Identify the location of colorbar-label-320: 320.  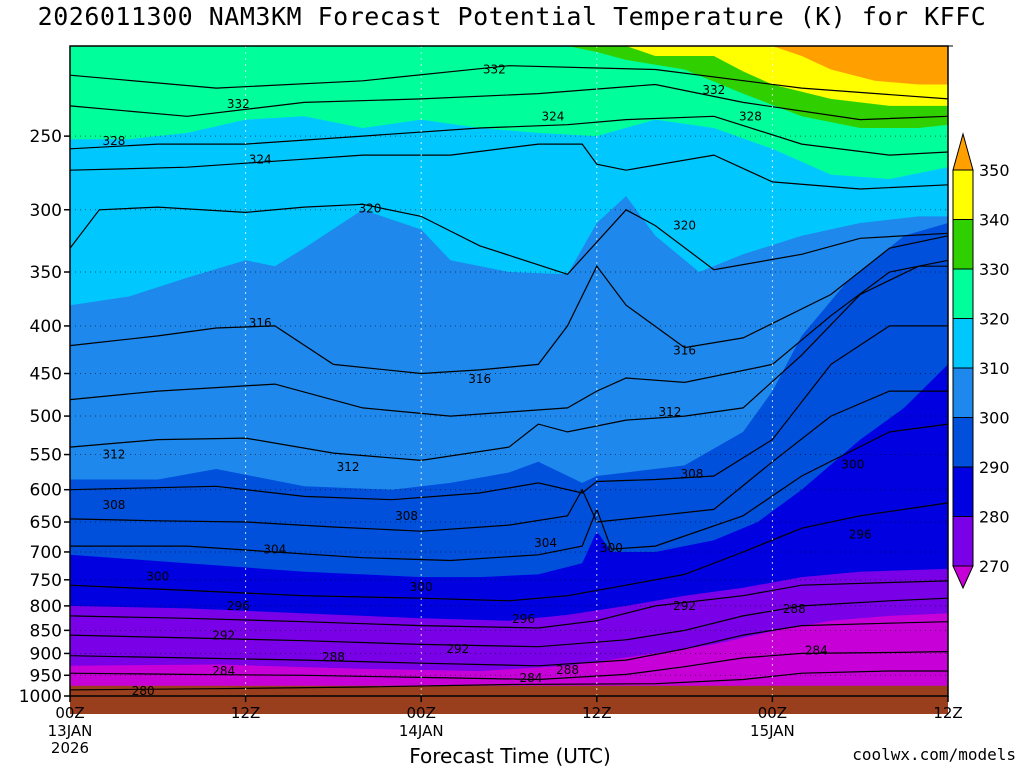
(994, 319).